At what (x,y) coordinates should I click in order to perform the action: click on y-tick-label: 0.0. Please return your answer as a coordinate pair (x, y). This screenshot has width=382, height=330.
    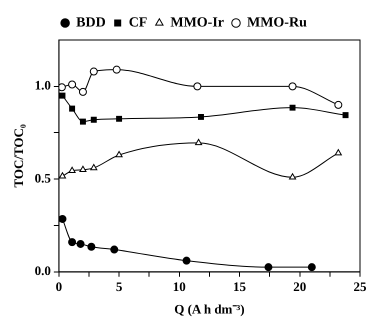
    Looking at the image, I should click on (42, 270).